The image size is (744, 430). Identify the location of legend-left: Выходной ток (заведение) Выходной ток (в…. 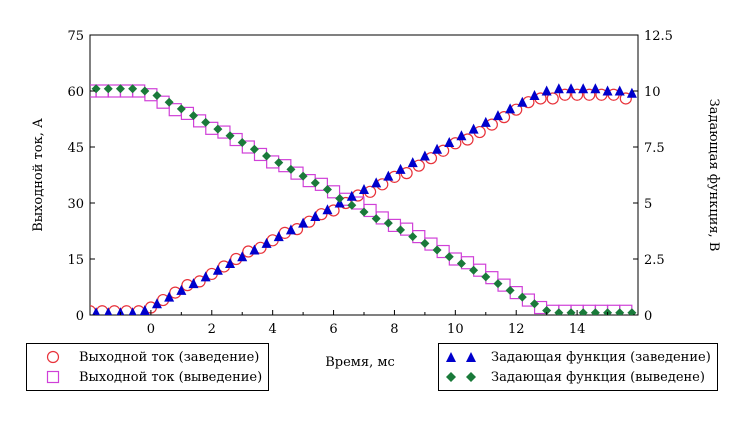
(148, 367).